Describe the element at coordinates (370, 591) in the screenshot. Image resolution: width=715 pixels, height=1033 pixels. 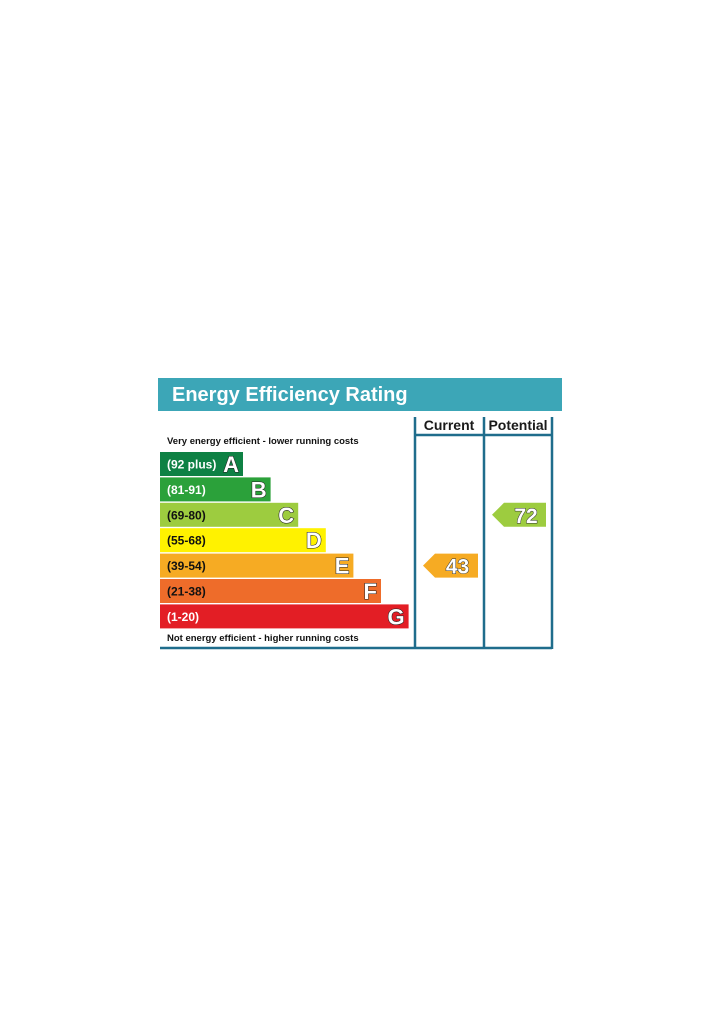
I see `band-letter: F` at that location.